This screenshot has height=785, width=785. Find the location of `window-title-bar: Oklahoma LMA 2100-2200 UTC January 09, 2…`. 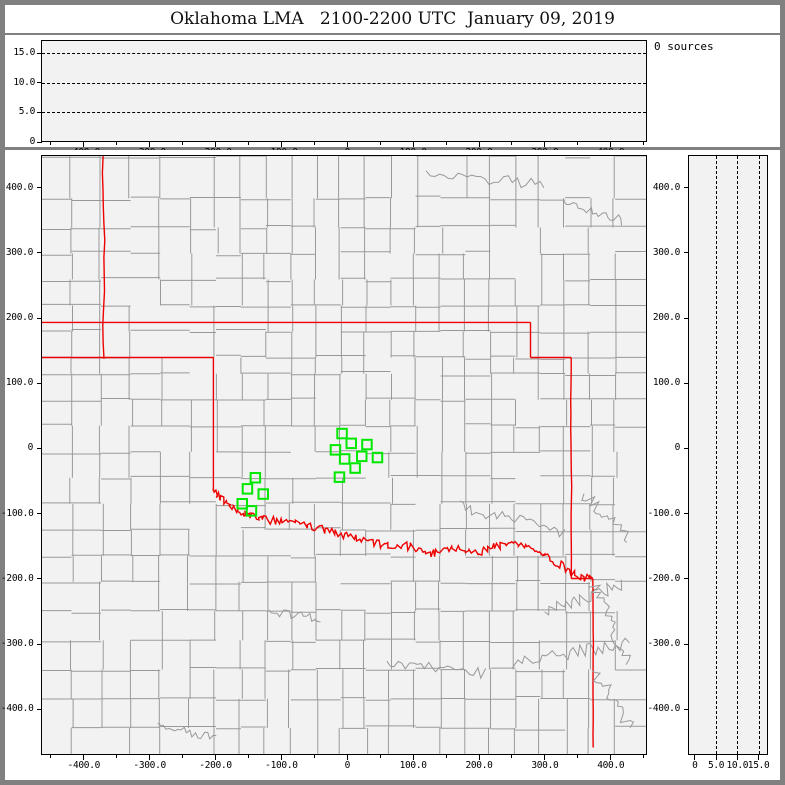

window-title-bar: Oklahoma LMA 2100-2200 UTC January 09, 2… is located at coordinates (392, 19).